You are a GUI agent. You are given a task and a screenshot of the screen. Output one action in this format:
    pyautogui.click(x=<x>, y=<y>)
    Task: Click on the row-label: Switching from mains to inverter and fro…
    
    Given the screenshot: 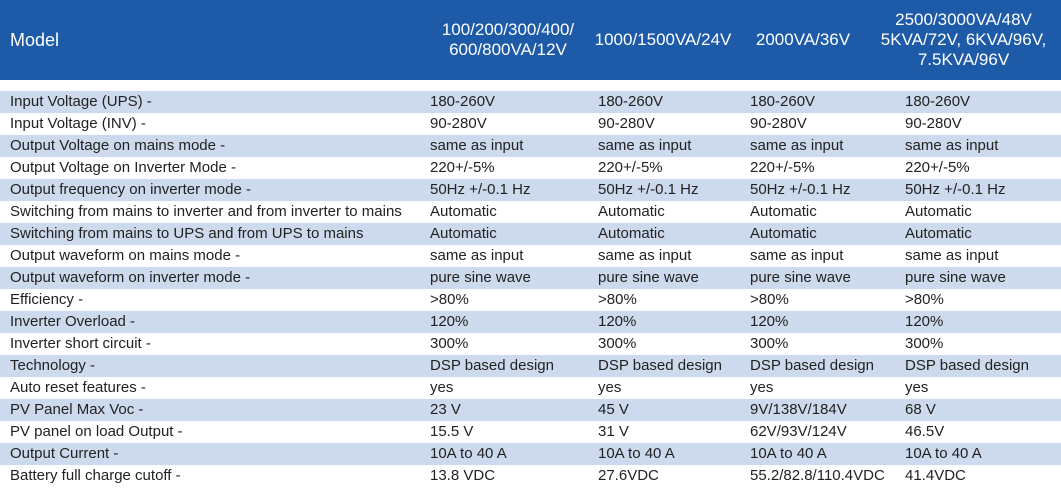 What is the action you would take?
    pyautogui.click(x=206, y=211)
    